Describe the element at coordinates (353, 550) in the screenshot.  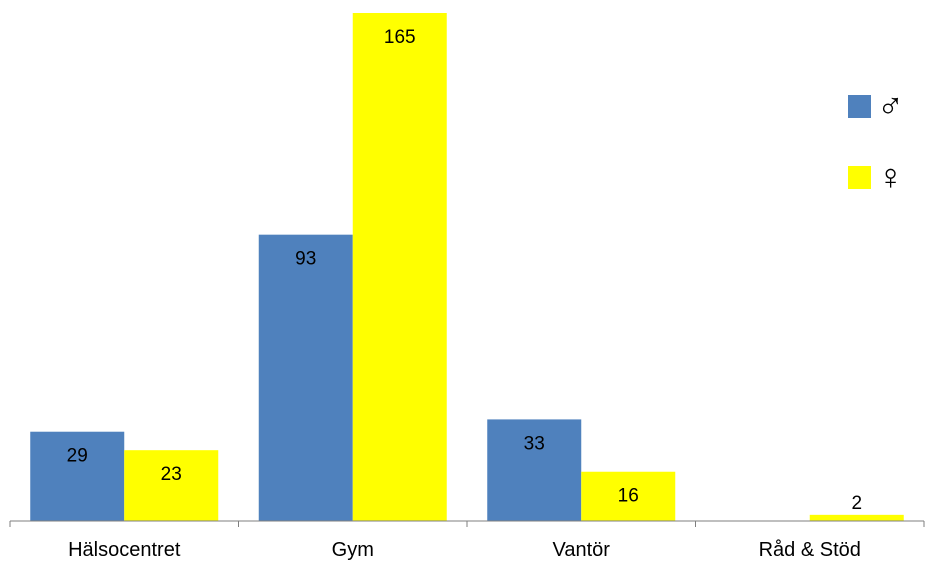
I see `category-label: Gym` at that location.